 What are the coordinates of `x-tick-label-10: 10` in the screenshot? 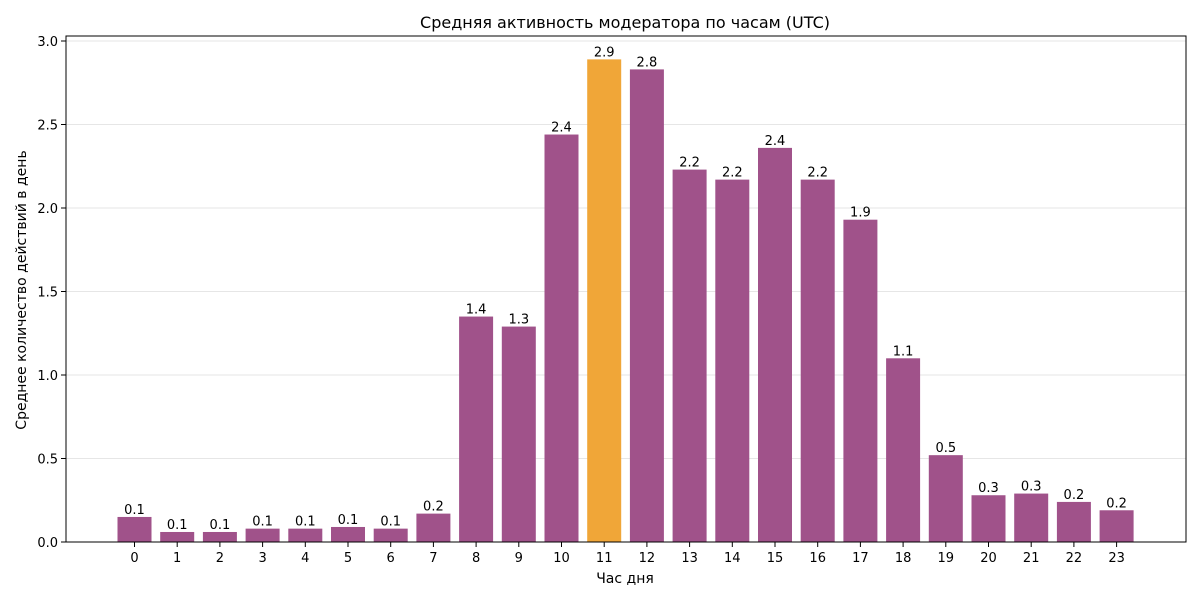 It's located at (561, 558).